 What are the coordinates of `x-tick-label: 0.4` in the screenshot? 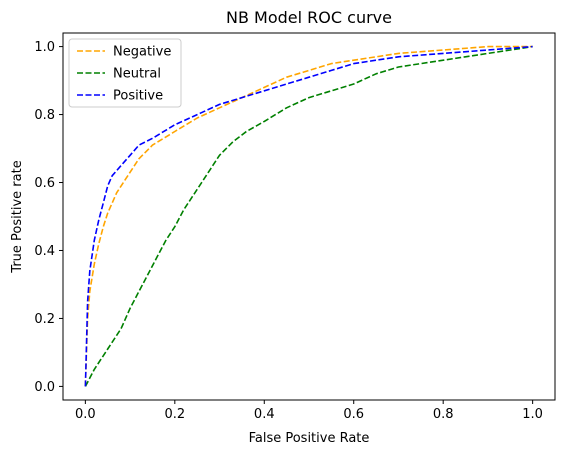 It's located at (264, 414).